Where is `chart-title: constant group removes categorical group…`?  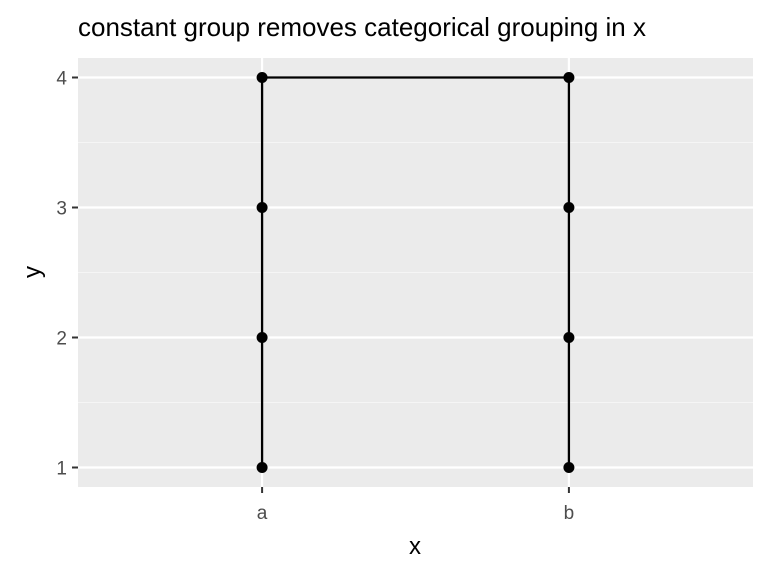 chart-title: constant group removes categorical group… is located at coordinates (362, 27).